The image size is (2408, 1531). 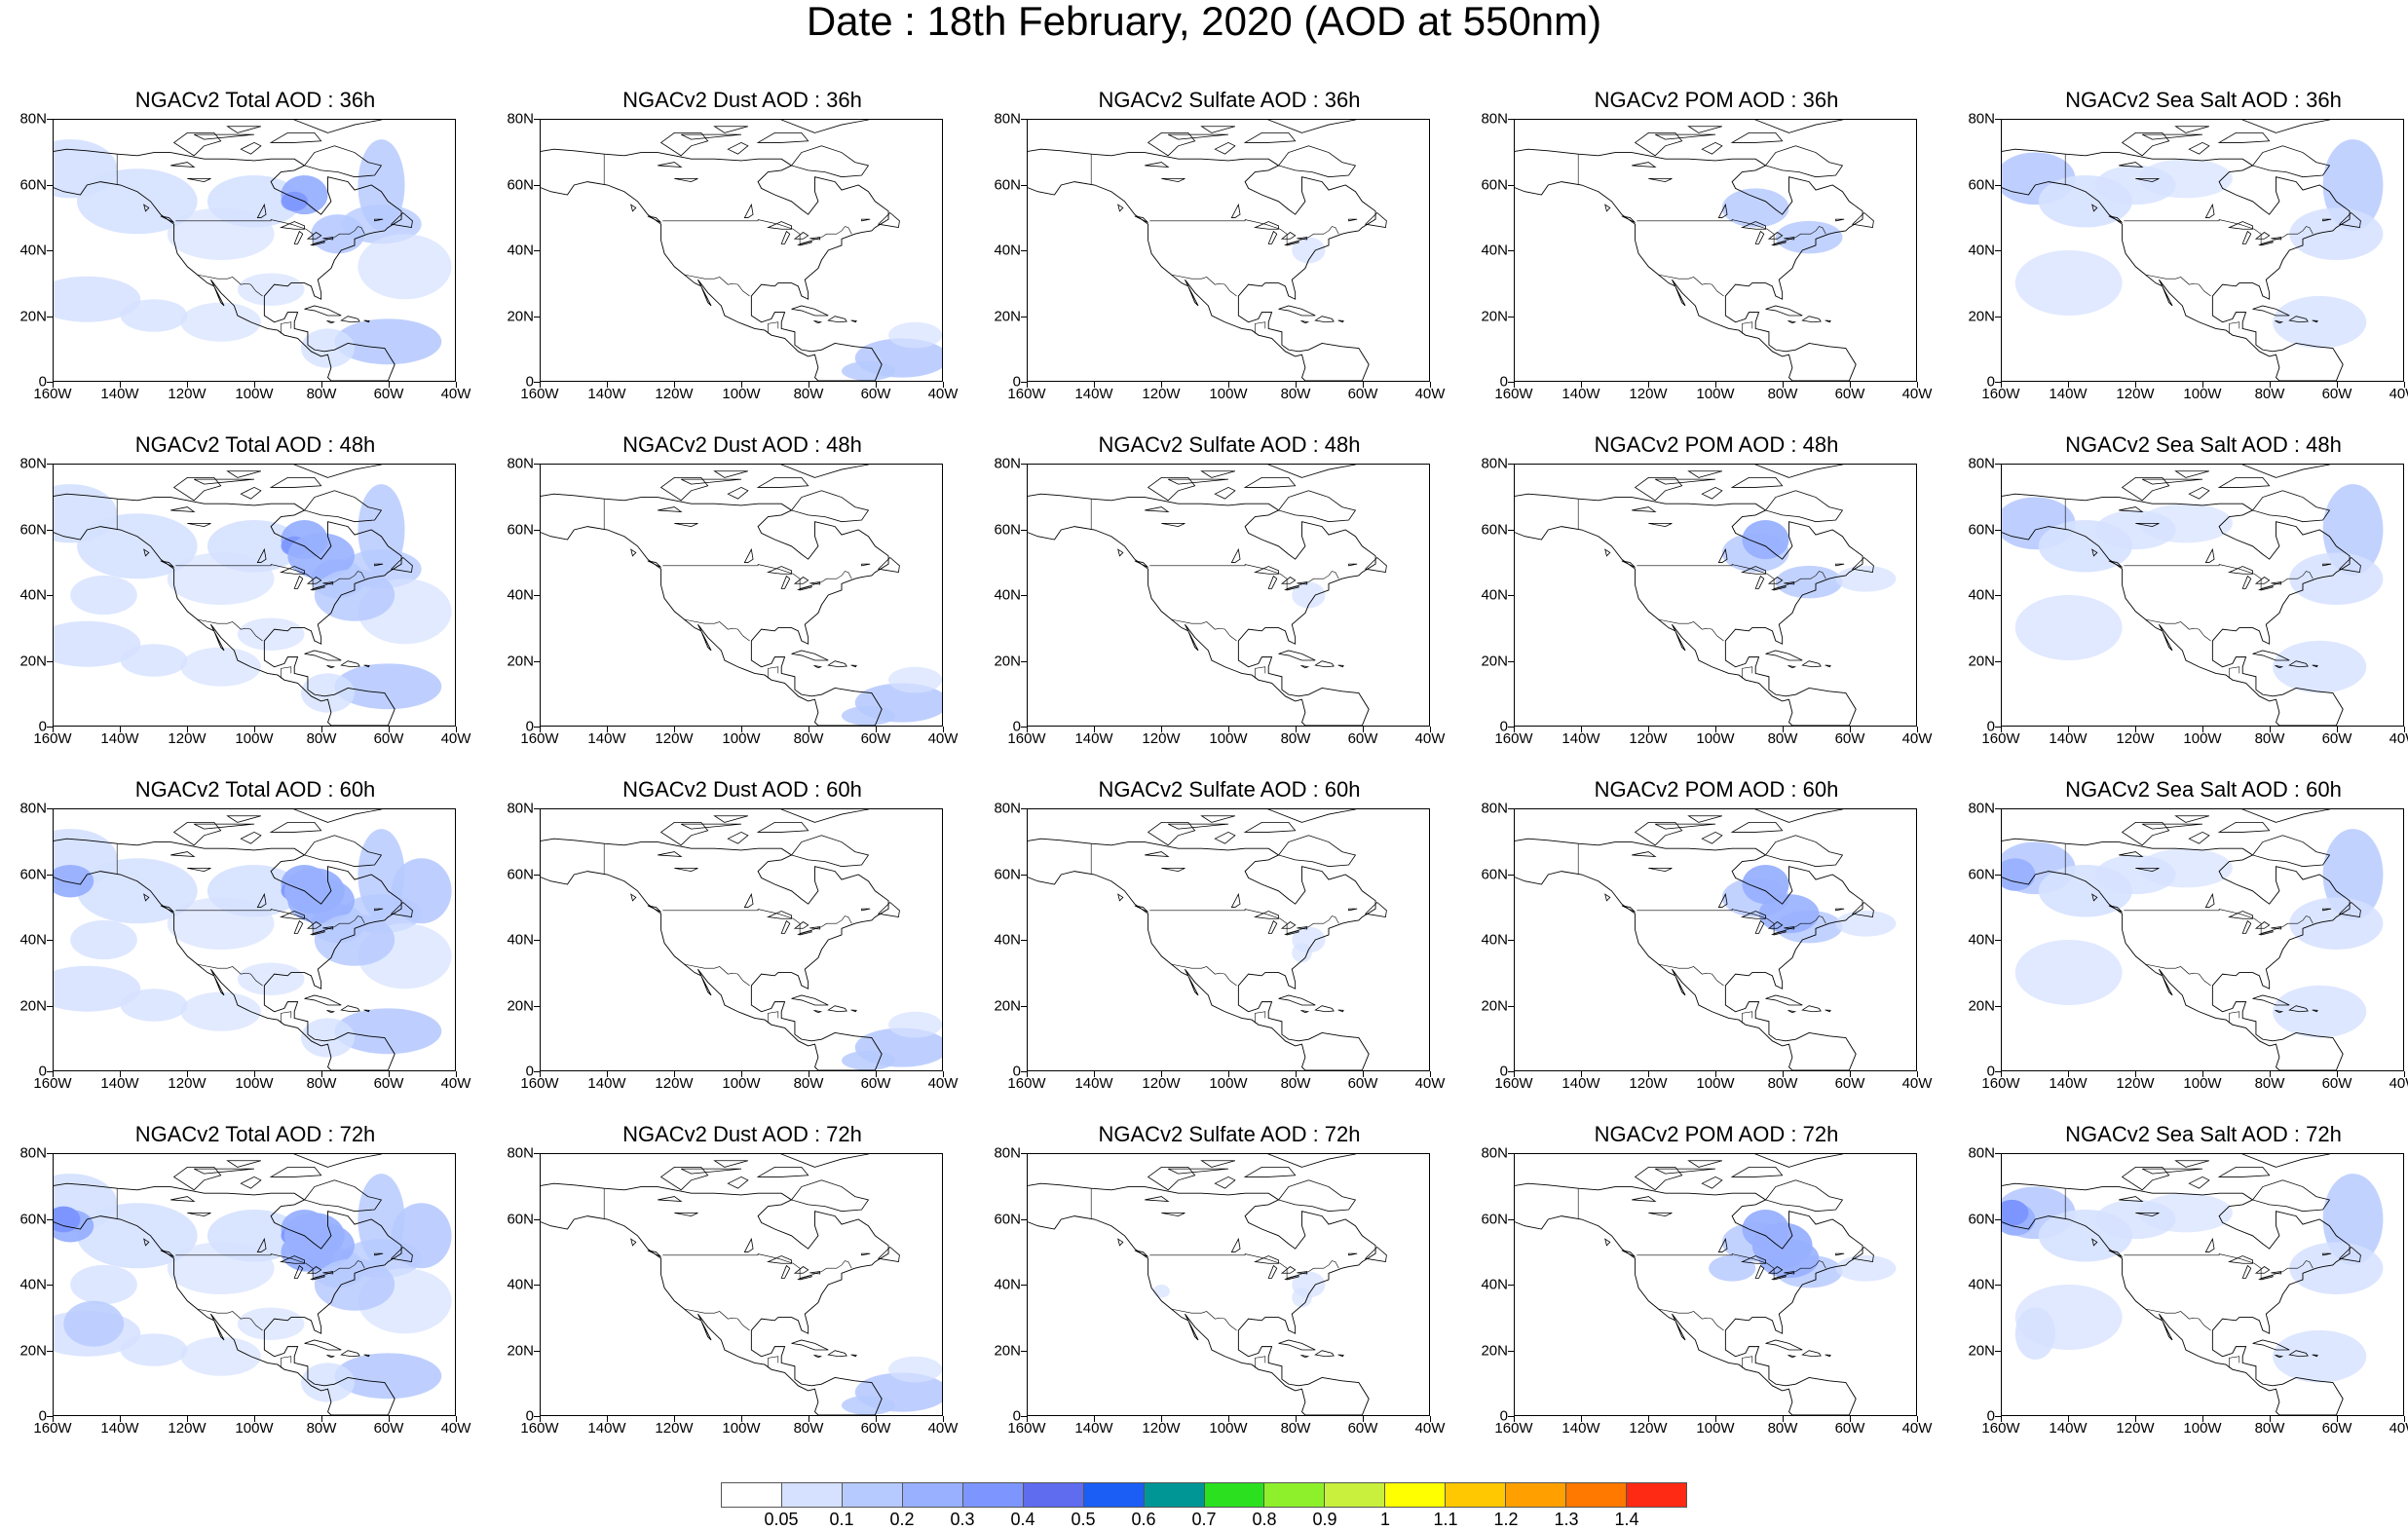 I want to click on map-plot-area, so click(x=741, y=250).